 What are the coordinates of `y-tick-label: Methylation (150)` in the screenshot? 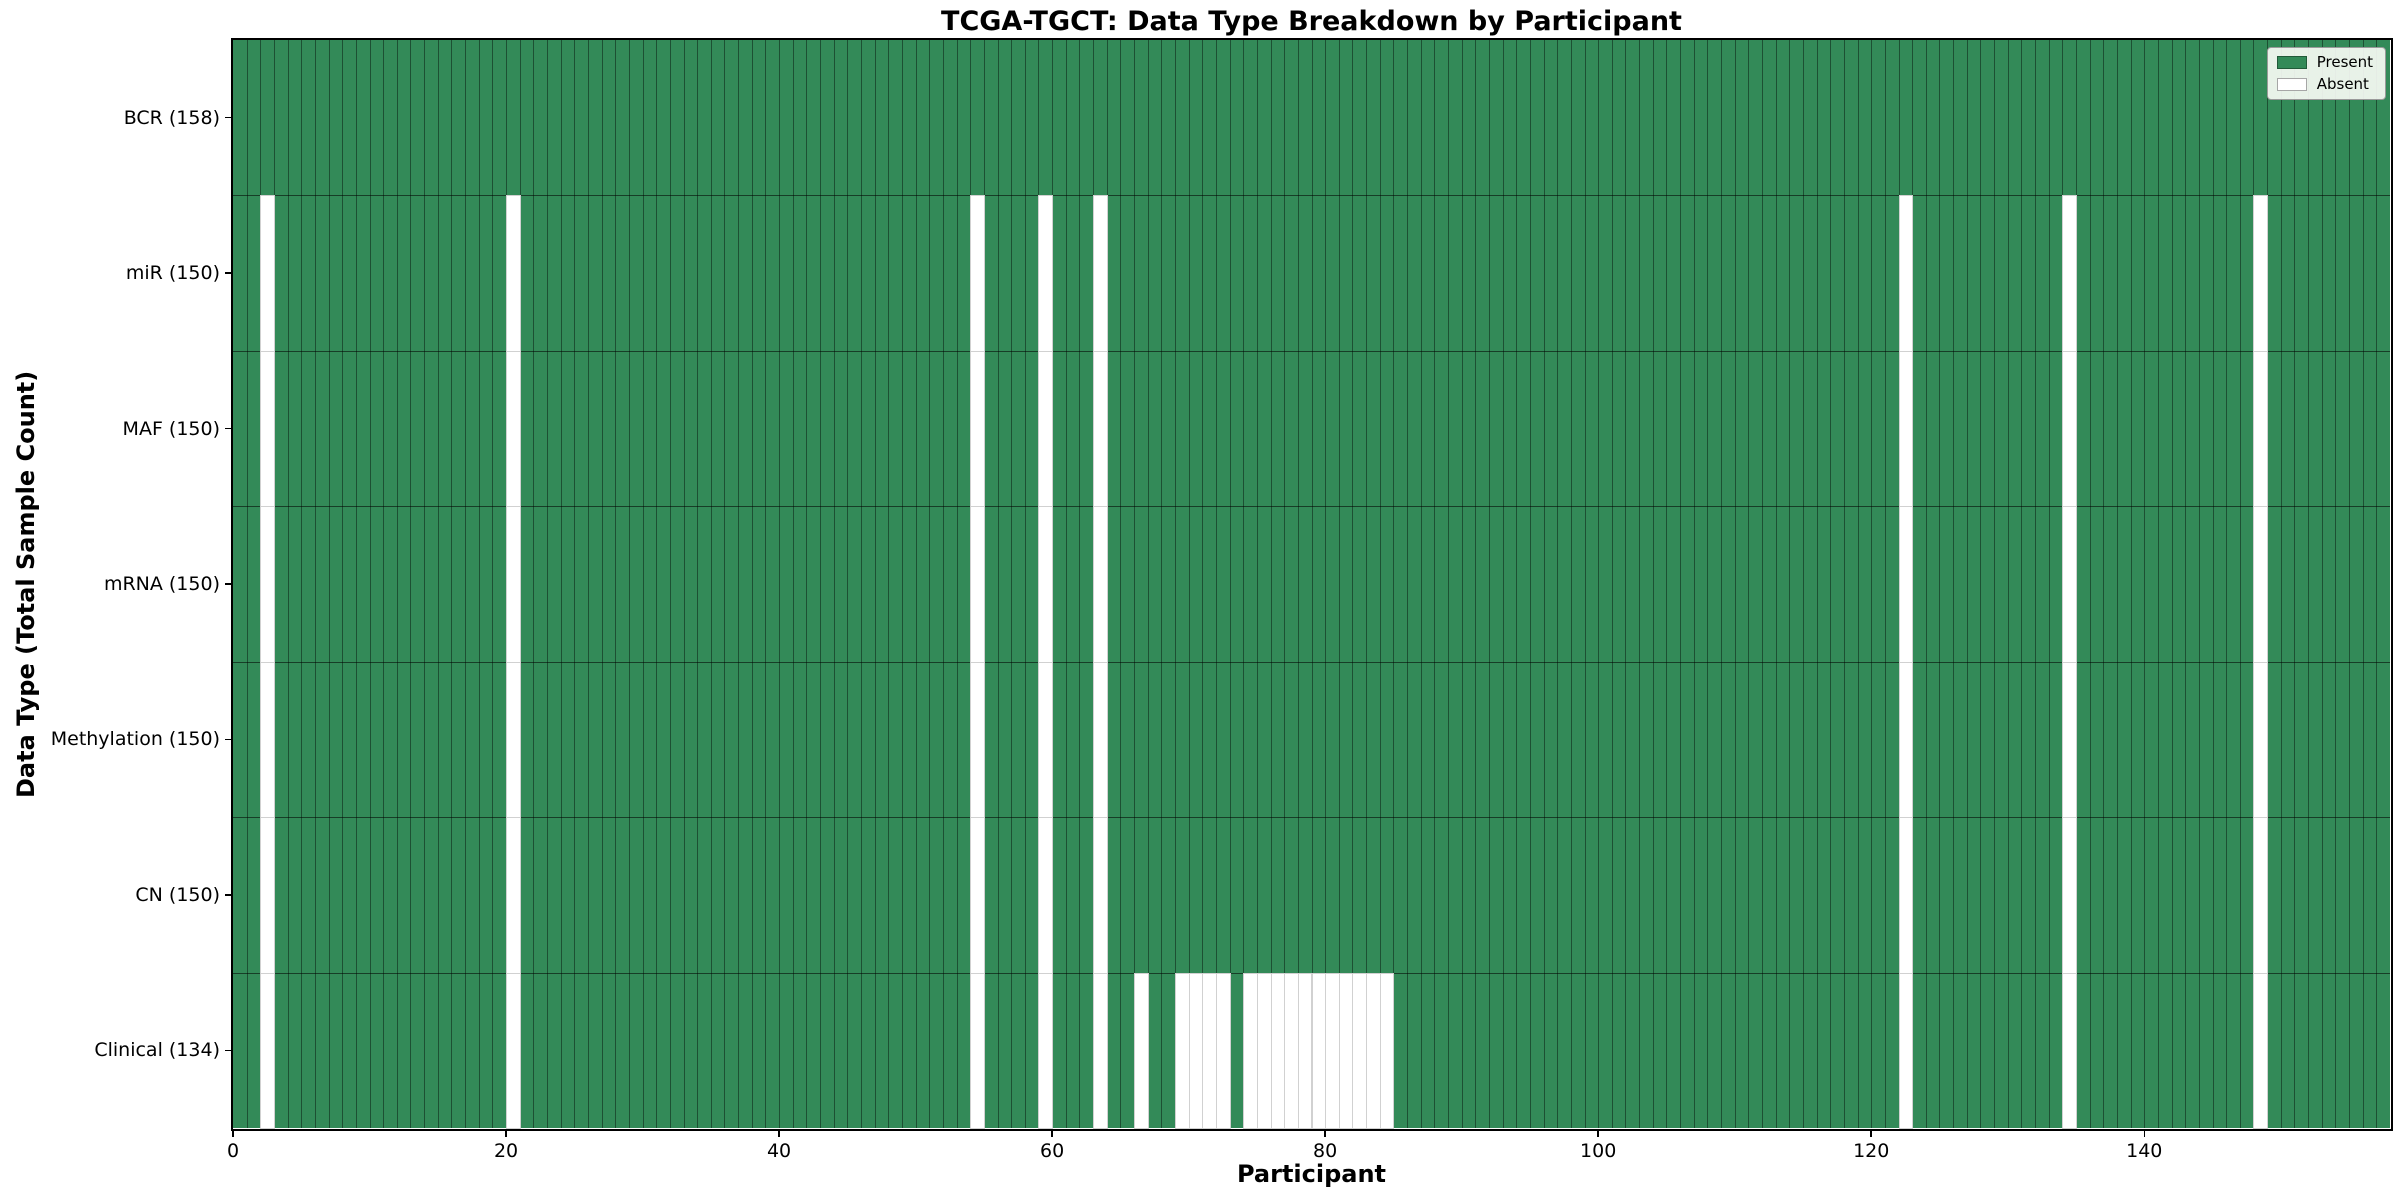 It's located at (135, 739).